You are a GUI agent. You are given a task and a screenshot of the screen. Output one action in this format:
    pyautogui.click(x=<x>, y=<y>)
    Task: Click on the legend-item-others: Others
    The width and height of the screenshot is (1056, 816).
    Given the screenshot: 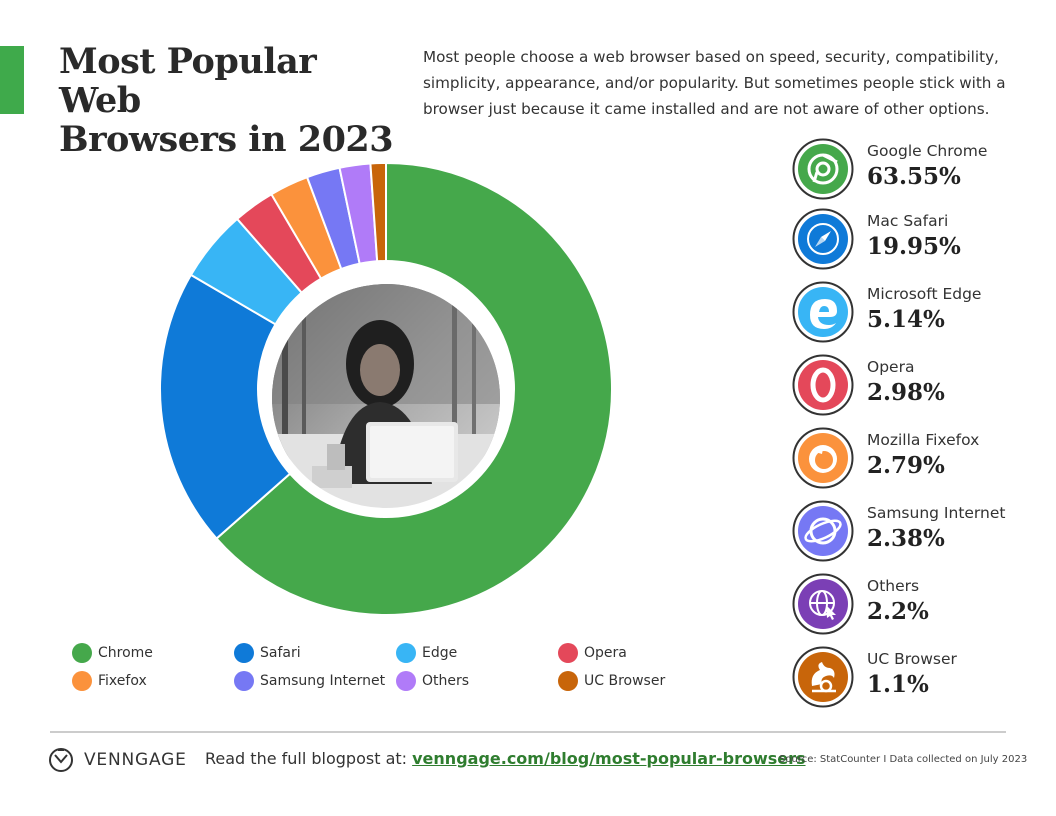 What is the action you would take?
    pyautogui.click(x=432, y=681)
    